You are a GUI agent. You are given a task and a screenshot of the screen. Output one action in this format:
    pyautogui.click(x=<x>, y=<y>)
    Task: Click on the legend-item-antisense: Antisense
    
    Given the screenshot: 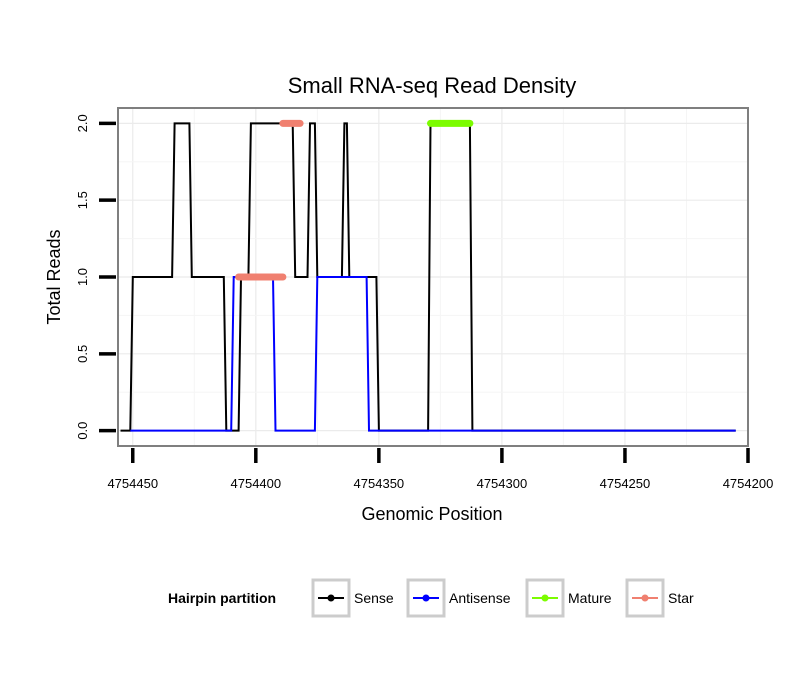 What is the action you would take?
    pyautogui.click(x=458, y=598)
    